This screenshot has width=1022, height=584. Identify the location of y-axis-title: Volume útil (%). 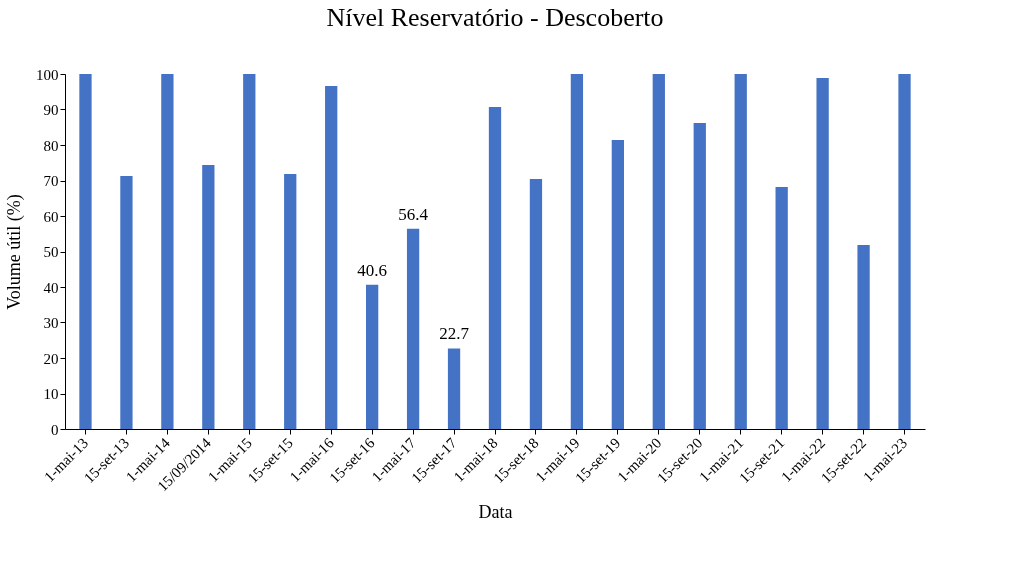
(14, 252).